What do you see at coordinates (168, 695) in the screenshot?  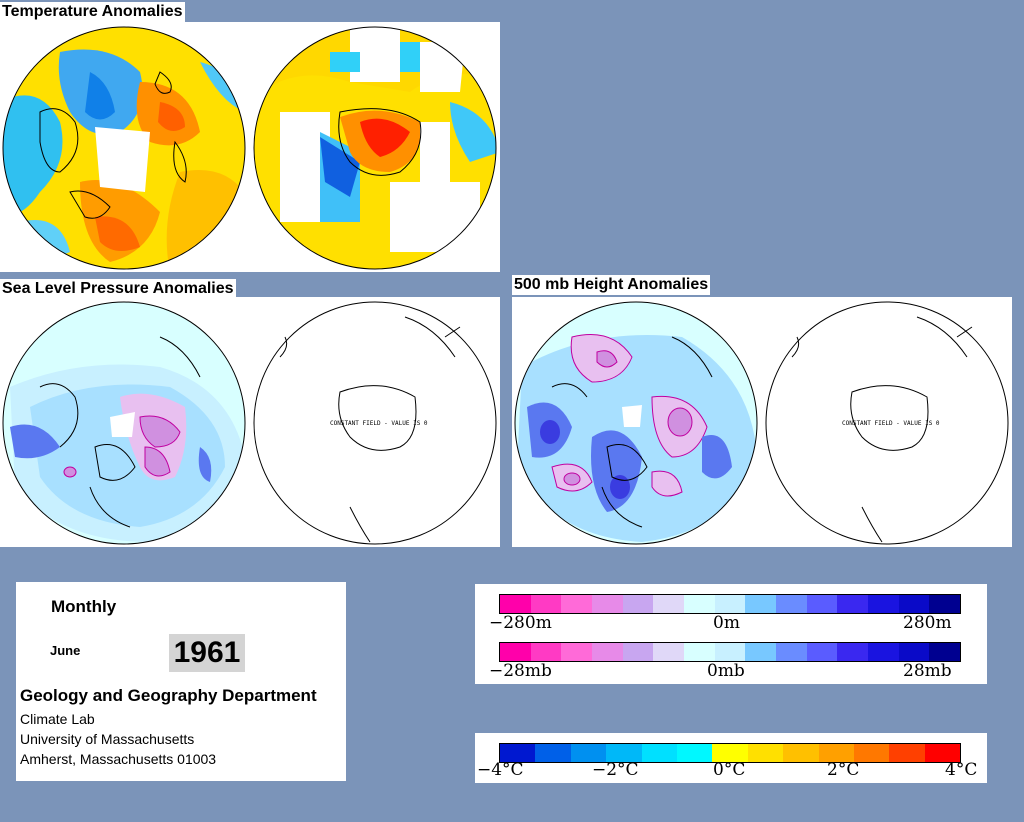 I see `department-name: Geology and Geography Department` at bounding box center [168, 695].